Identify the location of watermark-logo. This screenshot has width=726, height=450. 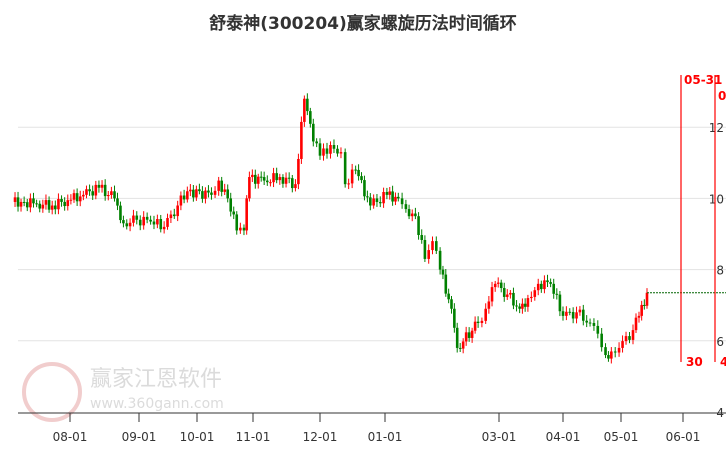
(52, 392).